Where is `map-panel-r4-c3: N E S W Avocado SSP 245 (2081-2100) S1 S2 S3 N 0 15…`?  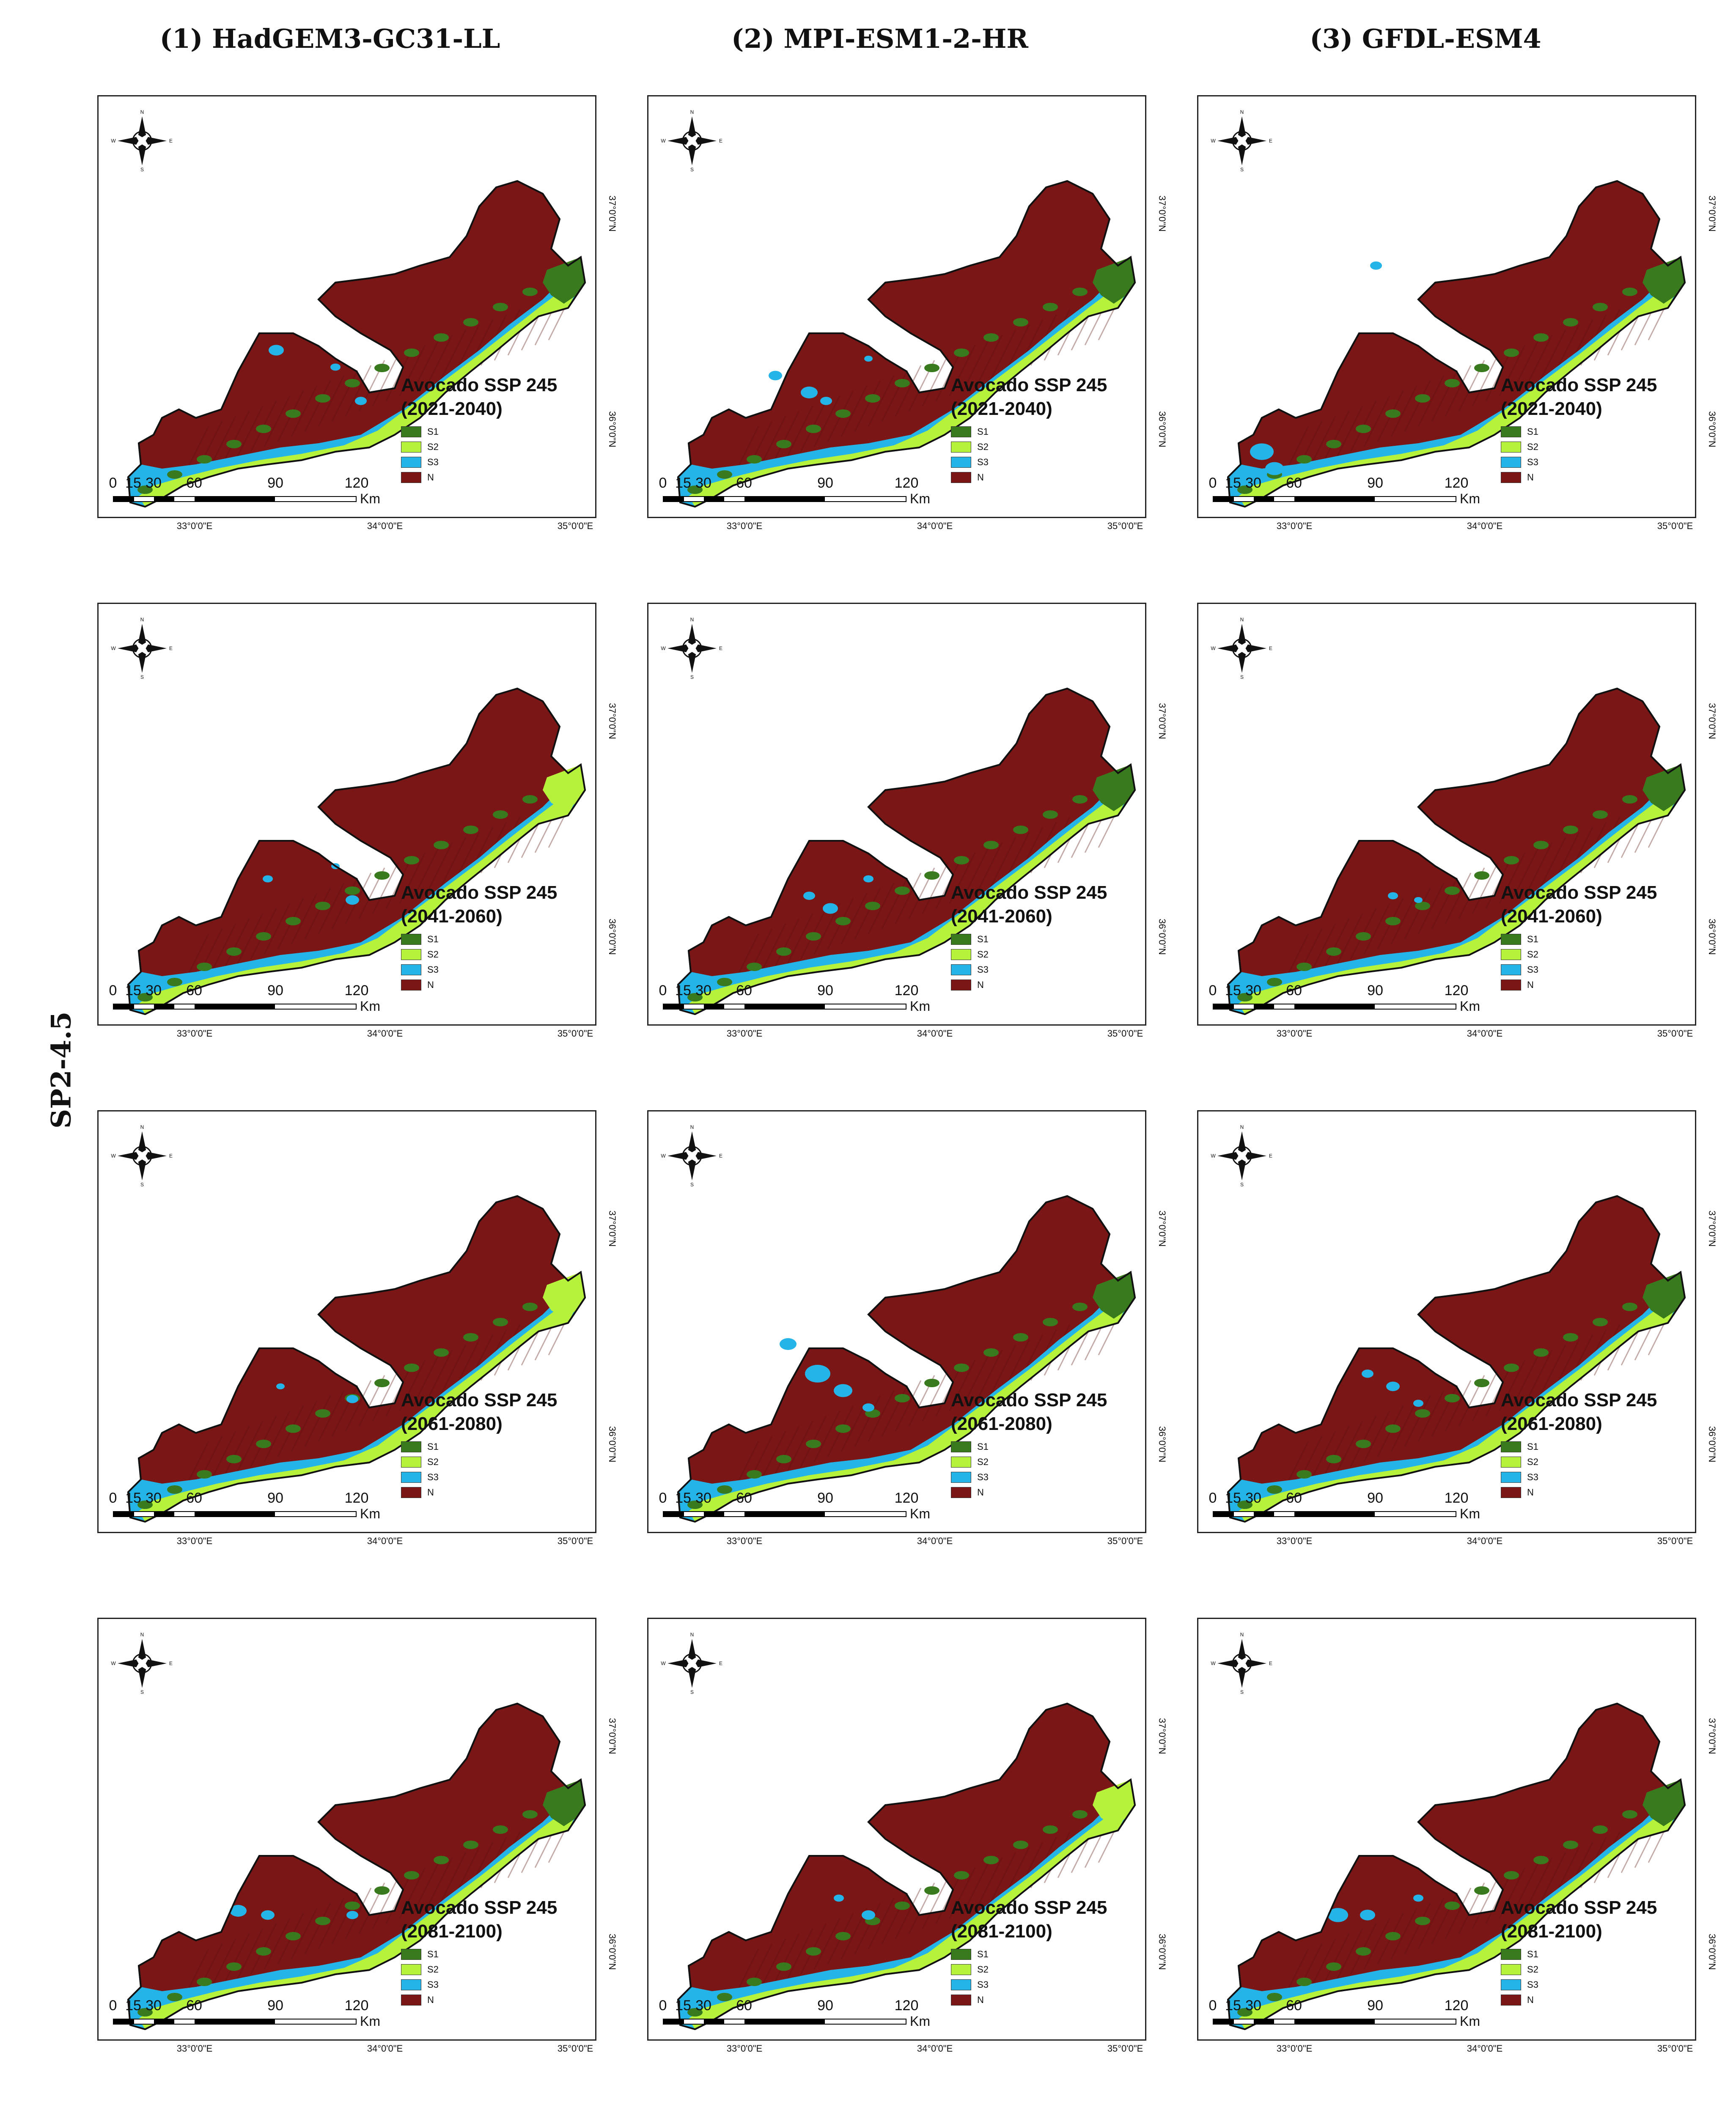 map-panel-r4-c3: N E S W Avocado SSP 245 (2081-2100) S1 S2 S3 N 0 15… is located at coordinates (1457, 1836).